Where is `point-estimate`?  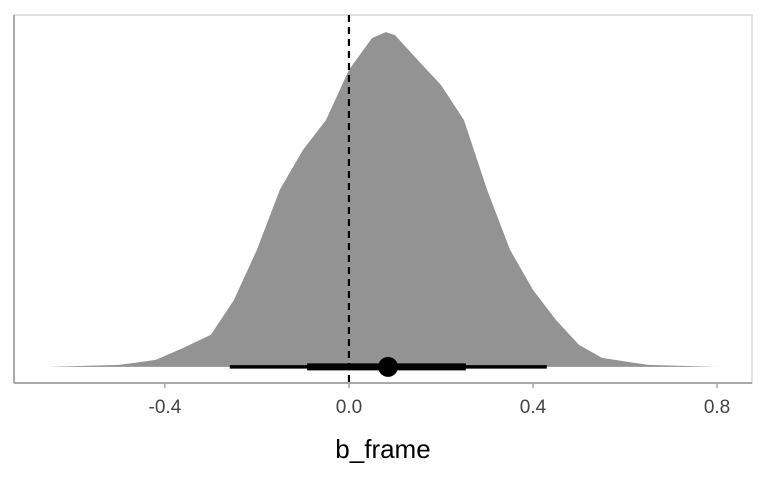
point-estimate is located at coordinates (388, 366).